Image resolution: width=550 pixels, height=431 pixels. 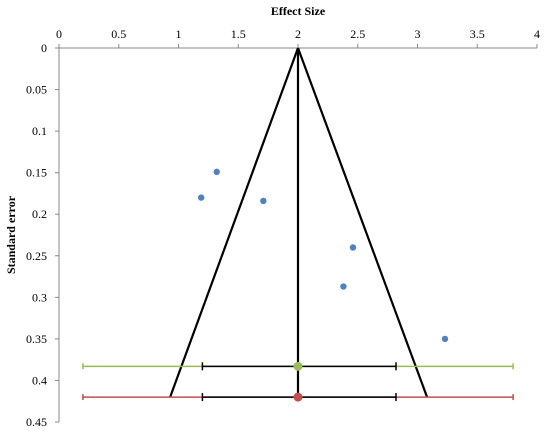 What do you see at coordinates (36, 173) in the screenshot?
I see `y-tick-label: 0.15` at bounding box center [36, 173].